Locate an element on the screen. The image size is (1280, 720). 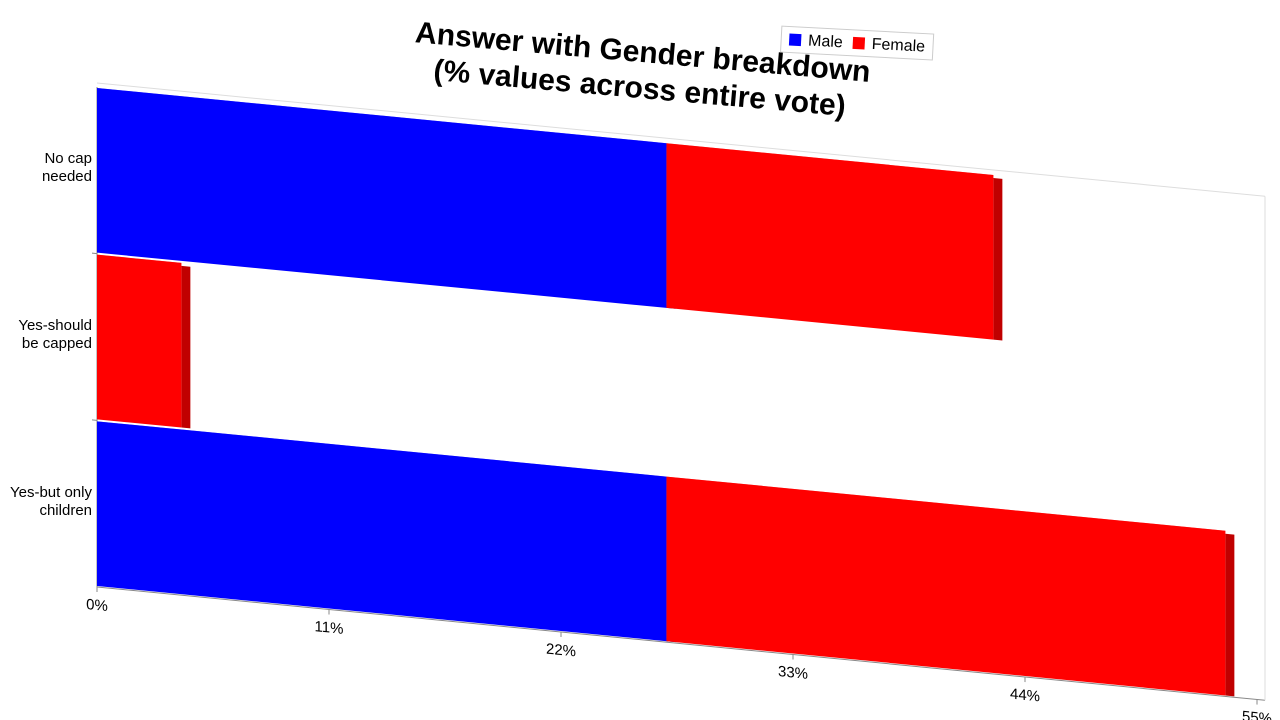
legend-label: Male is located at coordinates (826, 42).